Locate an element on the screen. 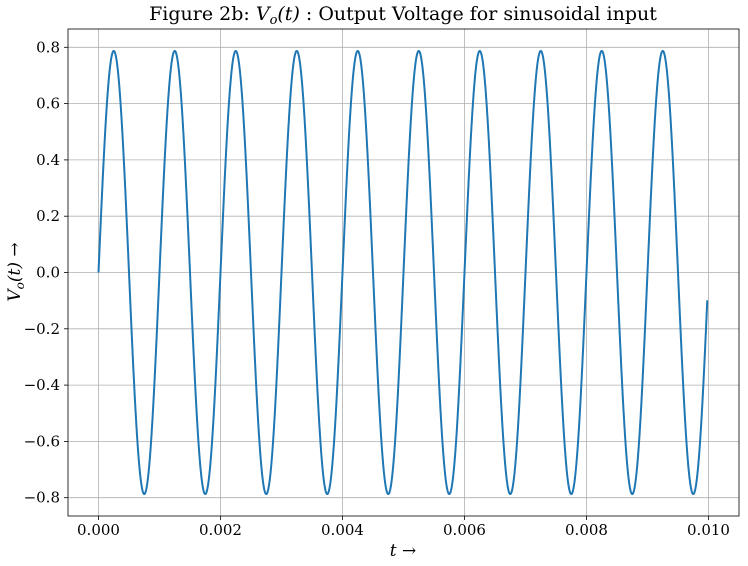 The width and height of the screenshot is (748, 566). x-tick-label: 0.000 is located at coordinates (98, 530).